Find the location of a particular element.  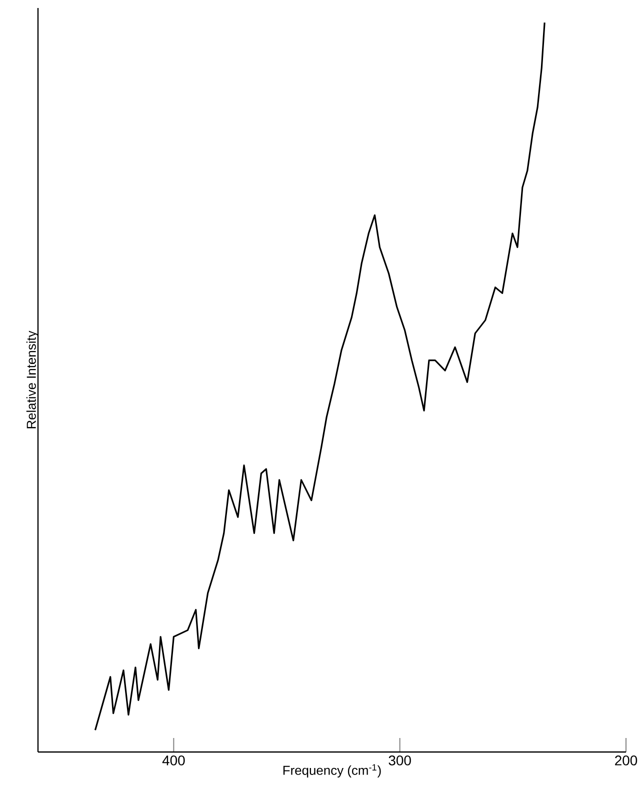

x-tick-label: 200 is located at coordinates (626, 761).